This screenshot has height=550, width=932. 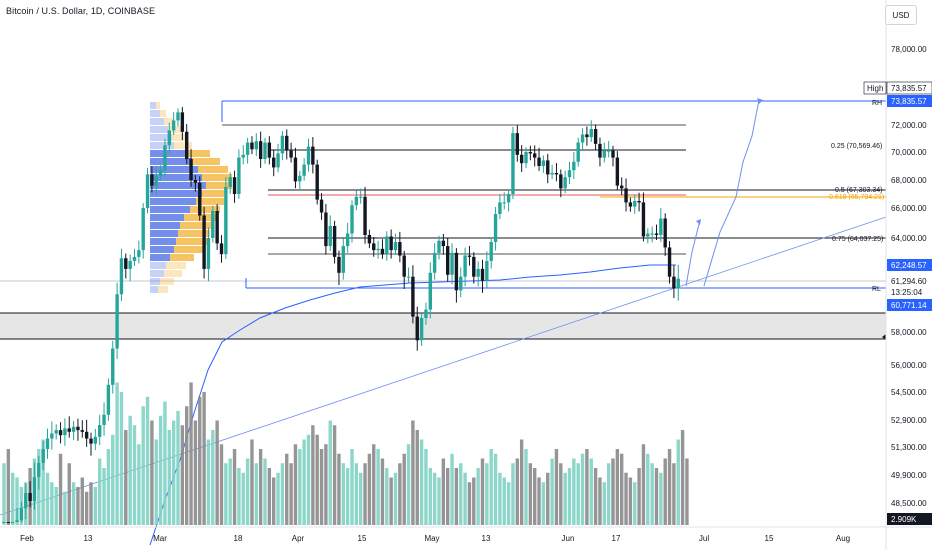 I want to click on time-axis-tick: Aug, so click(x=843, y=538).